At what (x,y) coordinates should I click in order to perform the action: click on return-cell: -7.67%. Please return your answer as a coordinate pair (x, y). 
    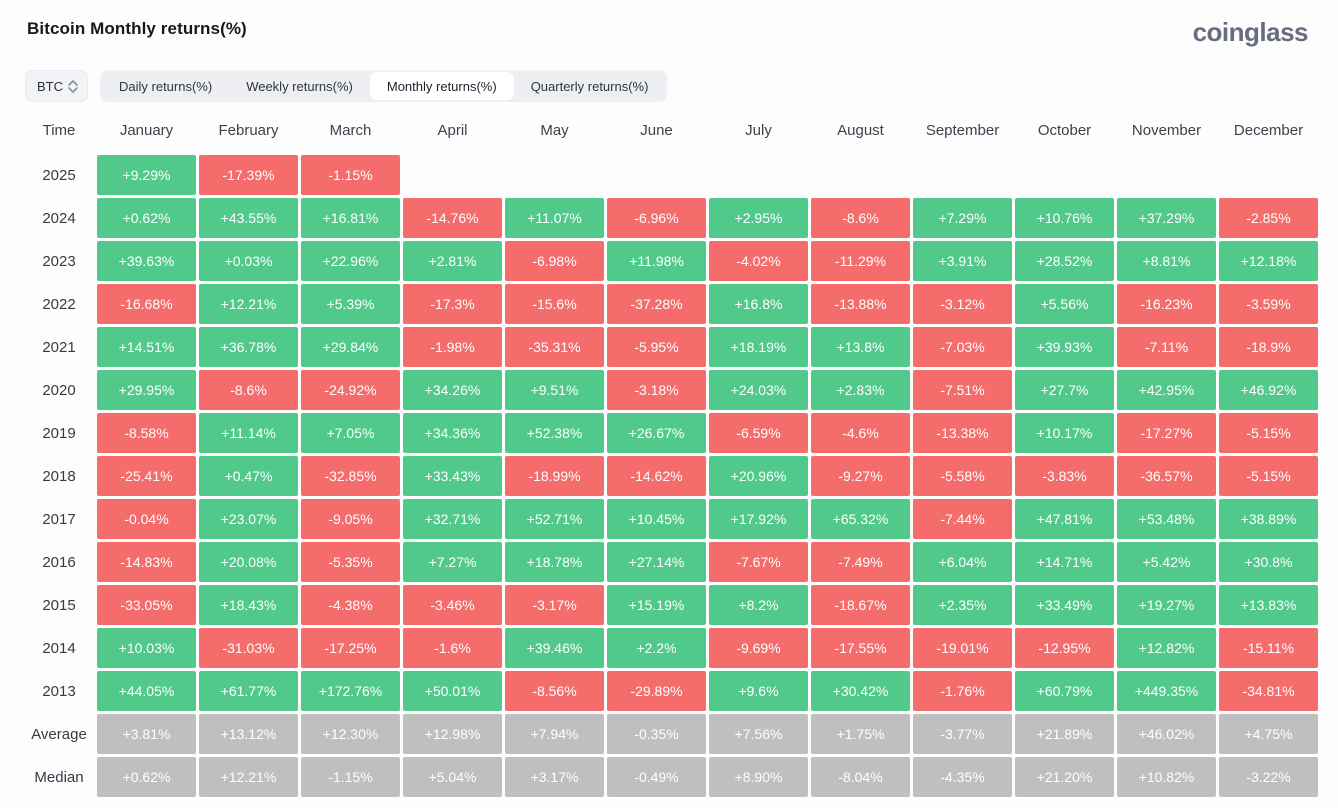
    Looking at the image, I should click on (758, 562).